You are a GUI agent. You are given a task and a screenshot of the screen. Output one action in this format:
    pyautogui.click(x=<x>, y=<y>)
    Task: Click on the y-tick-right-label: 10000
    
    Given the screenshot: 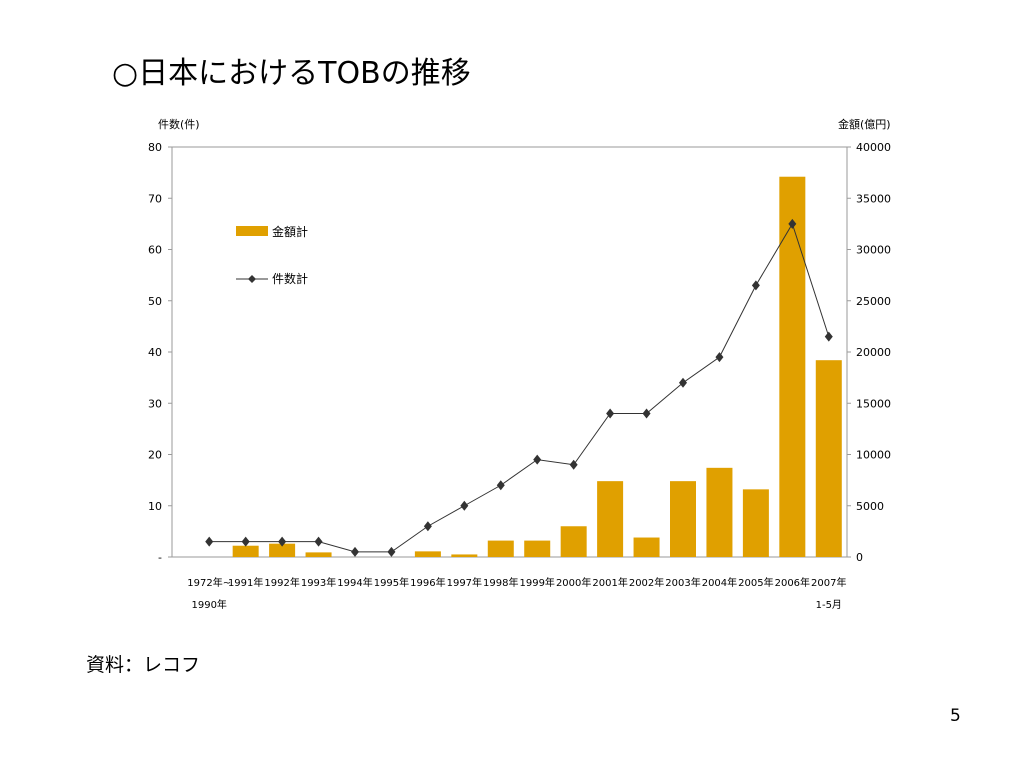 What is the action you would take?
    pyautogui.click(x=873, y=455)
    